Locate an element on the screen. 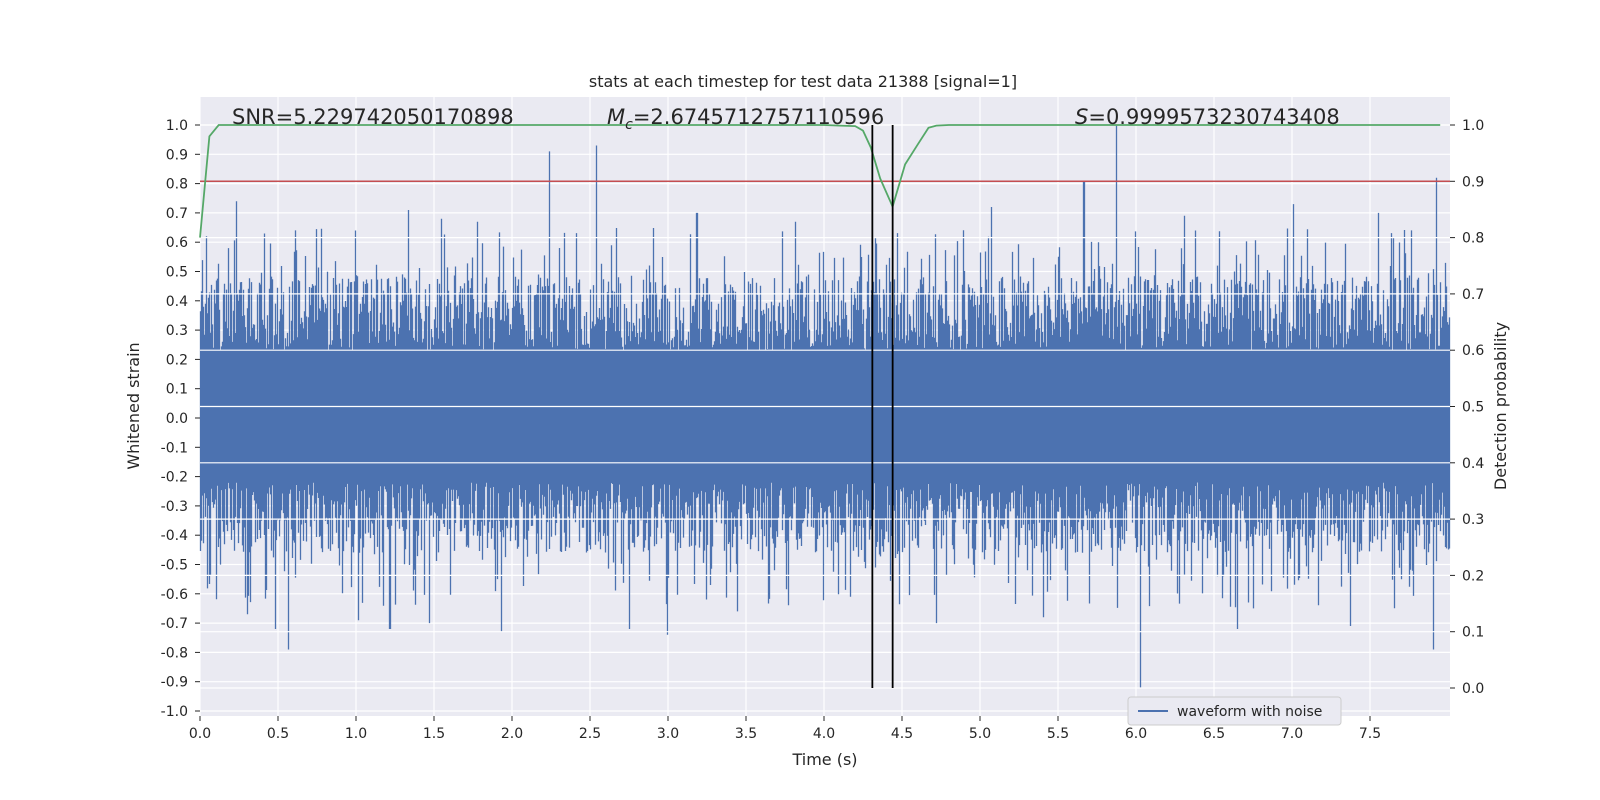 This screenshot has width=1600, height=800. y2-tick-label: 0.1 is located at coordinates (1473, 633).